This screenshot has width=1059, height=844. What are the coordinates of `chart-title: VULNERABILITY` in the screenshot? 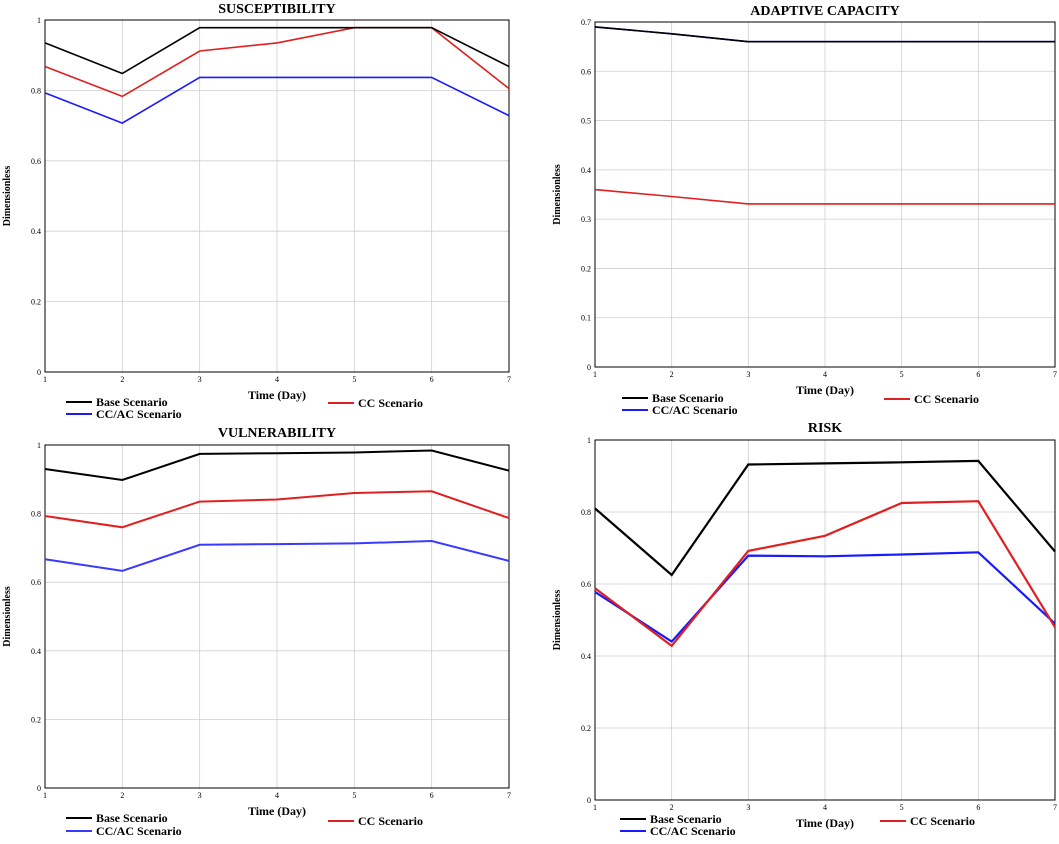 It's located at (277, 433).